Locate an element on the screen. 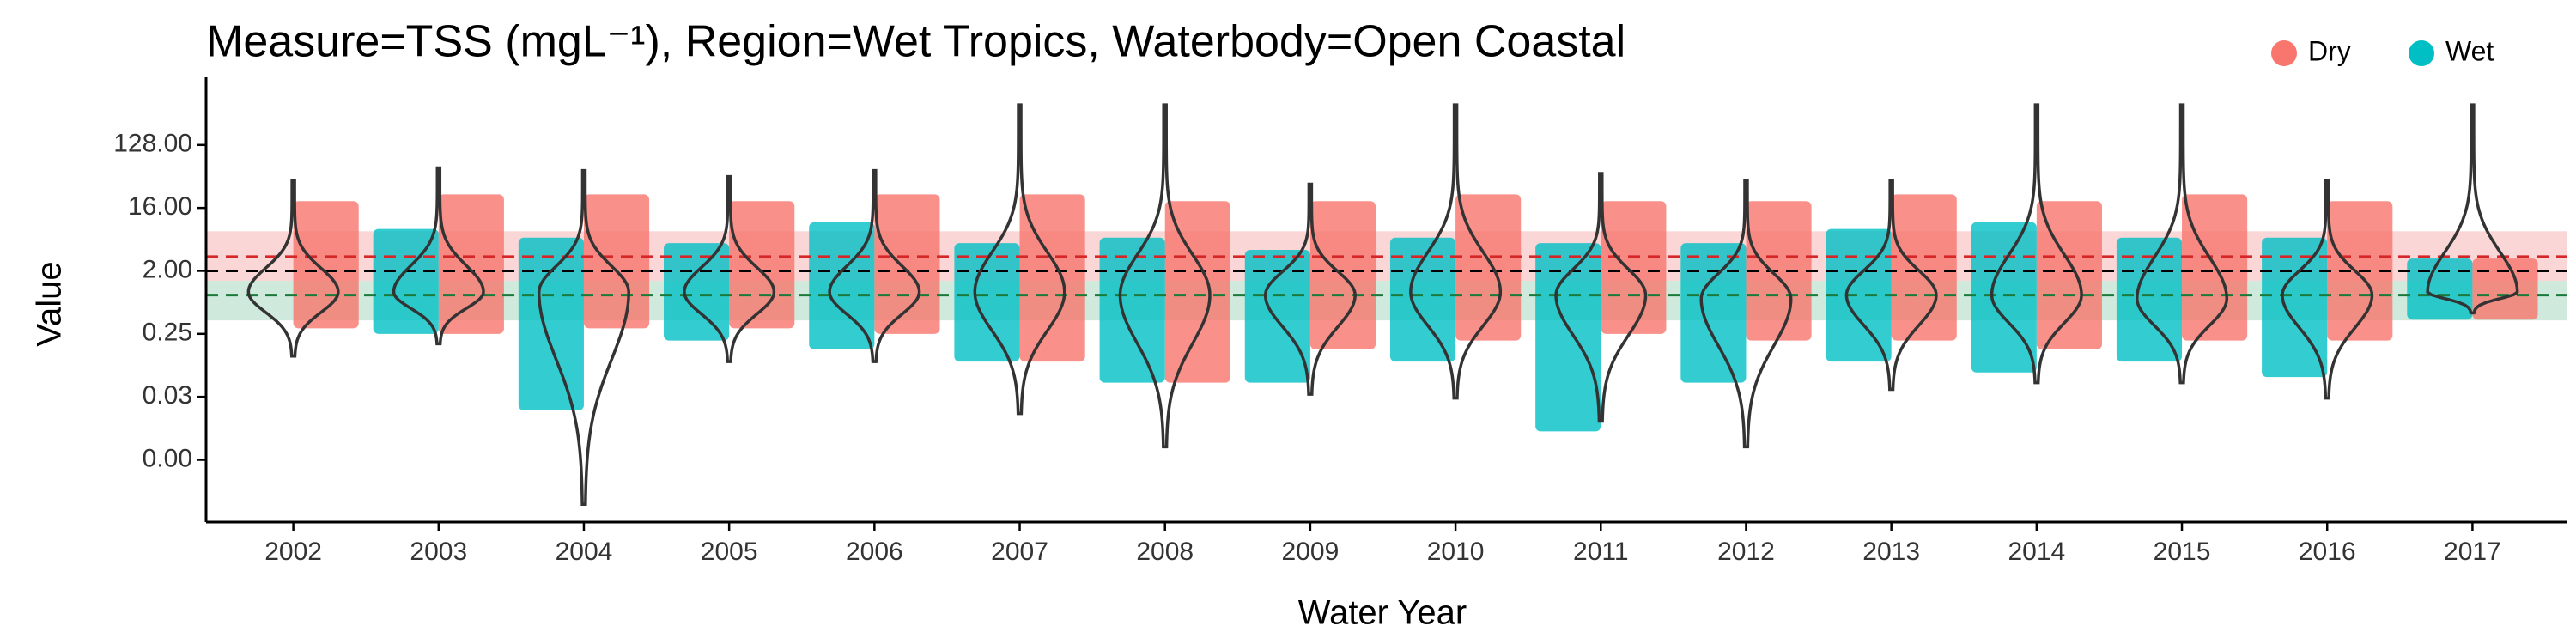  x-tick-label: 2011 is located at coordinates (1601, 552).